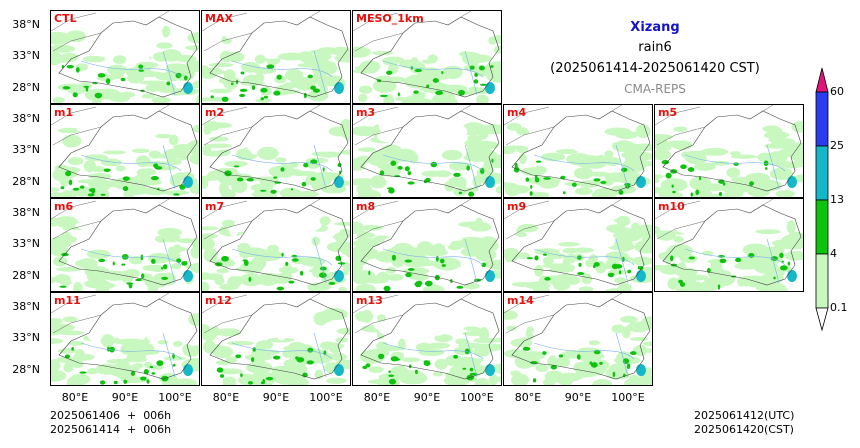 Image resolution: width=860 pixels, height=448 pixels. I want to click on colorbar, so click(822, 199).